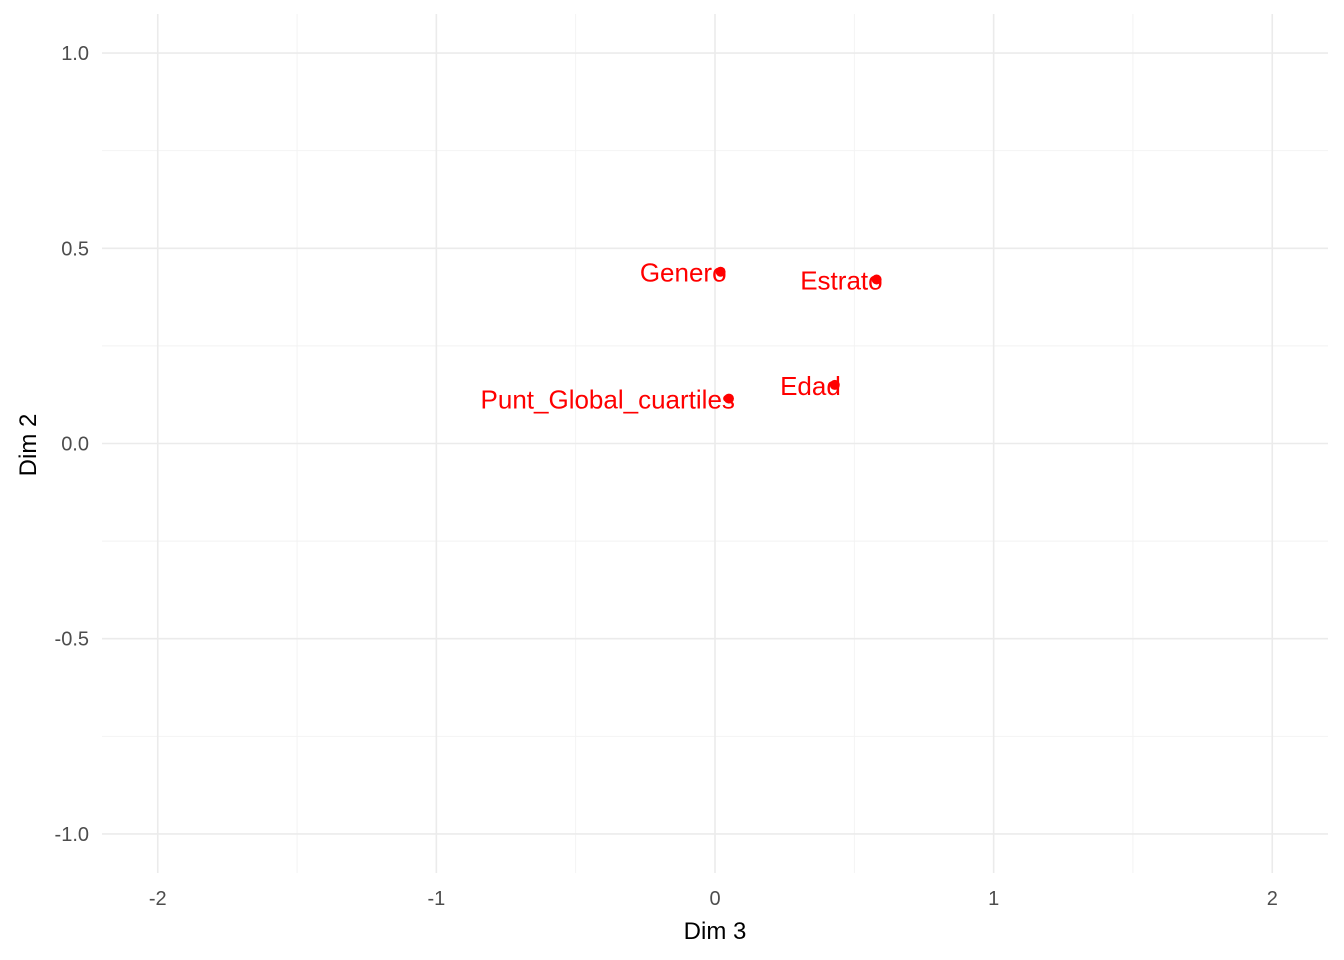 This screenshot has height=960, width=1344. What do you see at coordinates (1272, 899) in the screenshot?
I see `x-tick-label: 2` at bounding box center [1272, 899].